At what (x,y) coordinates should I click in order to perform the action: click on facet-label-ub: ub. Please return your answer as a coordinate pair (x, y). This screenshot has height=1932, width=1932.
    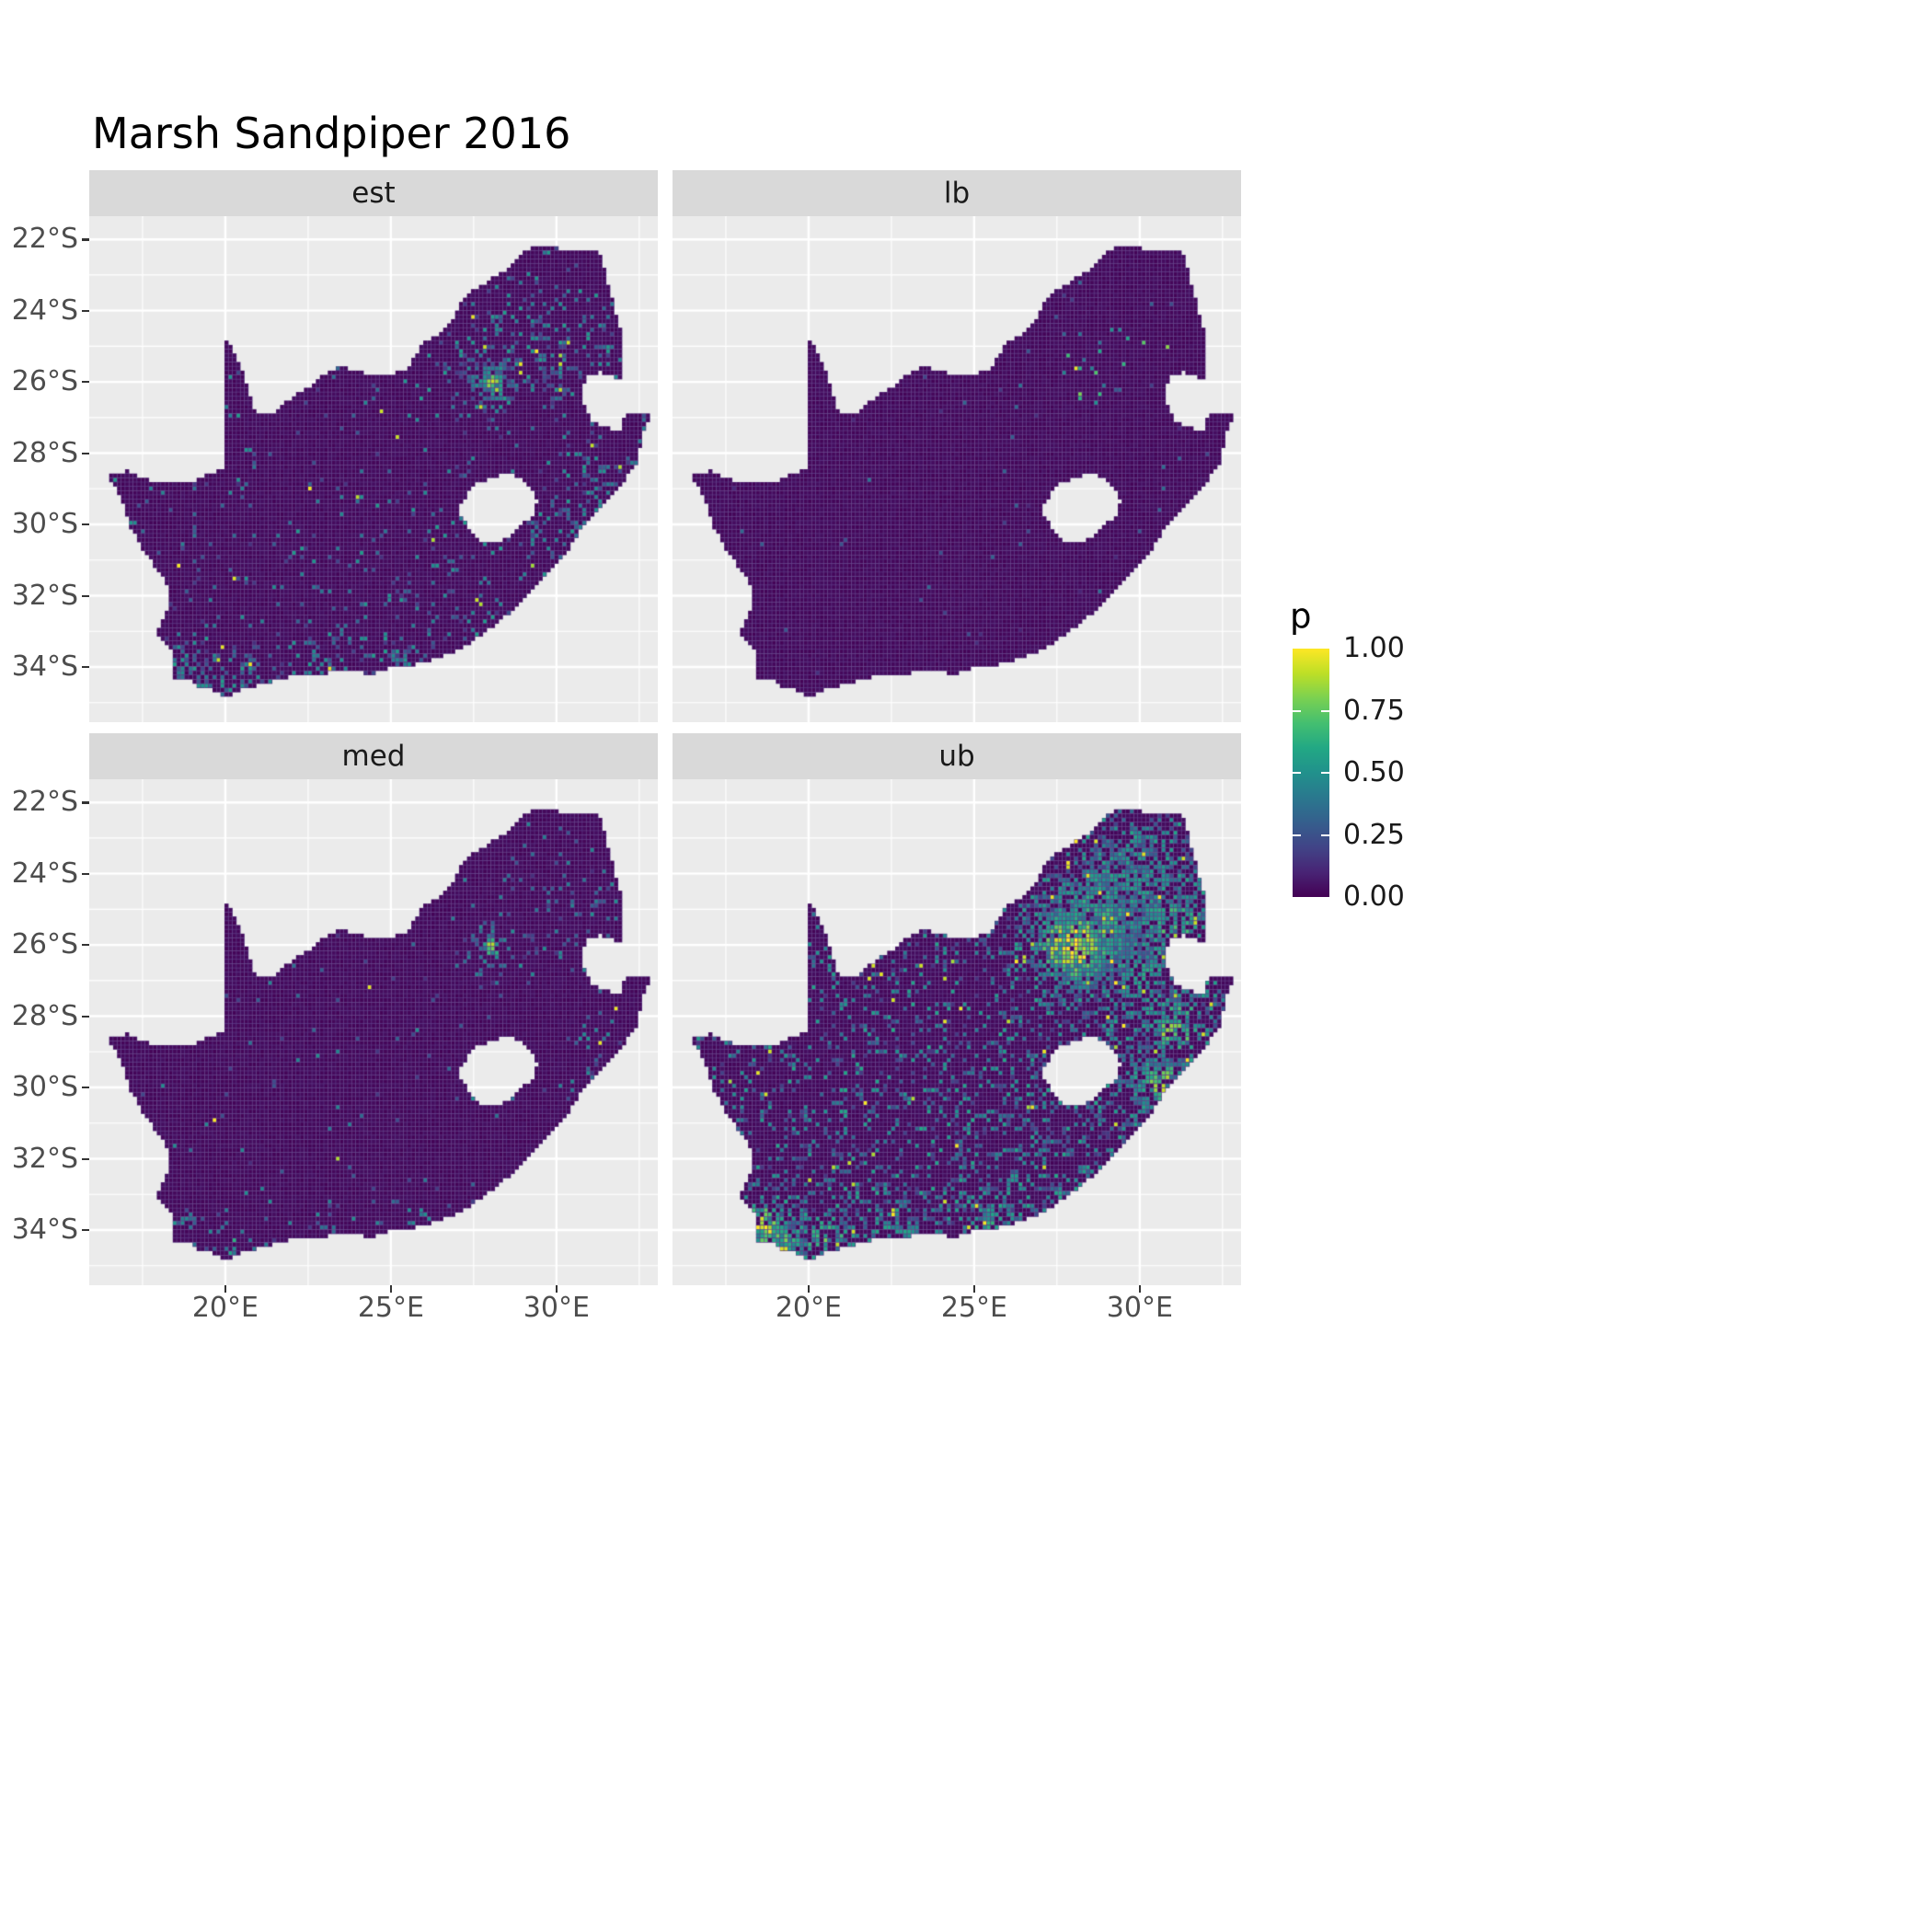
    Looking at the image, I should click on (956, 756).